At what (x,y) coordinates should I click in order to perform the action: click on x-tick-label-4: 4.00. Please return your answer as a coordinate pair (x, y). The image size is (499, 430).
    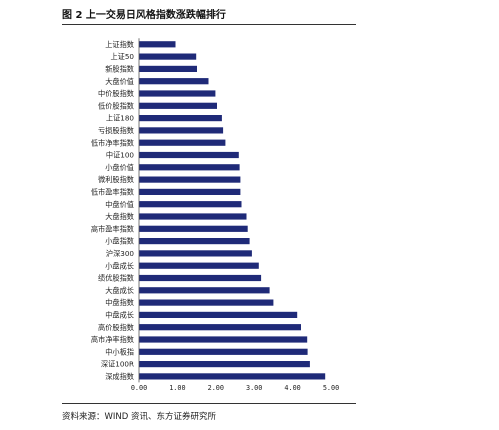
    Looking at the image, I should click on (292, 388).